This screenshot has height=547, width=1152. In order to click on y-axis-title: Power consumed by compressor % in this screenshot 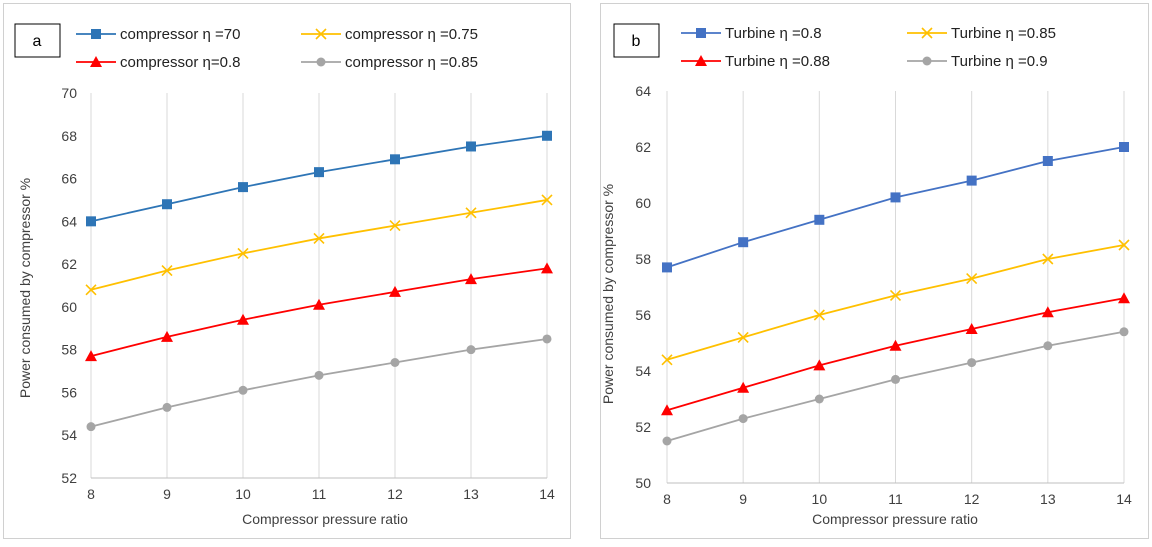, I will do `click(608, 294)`.